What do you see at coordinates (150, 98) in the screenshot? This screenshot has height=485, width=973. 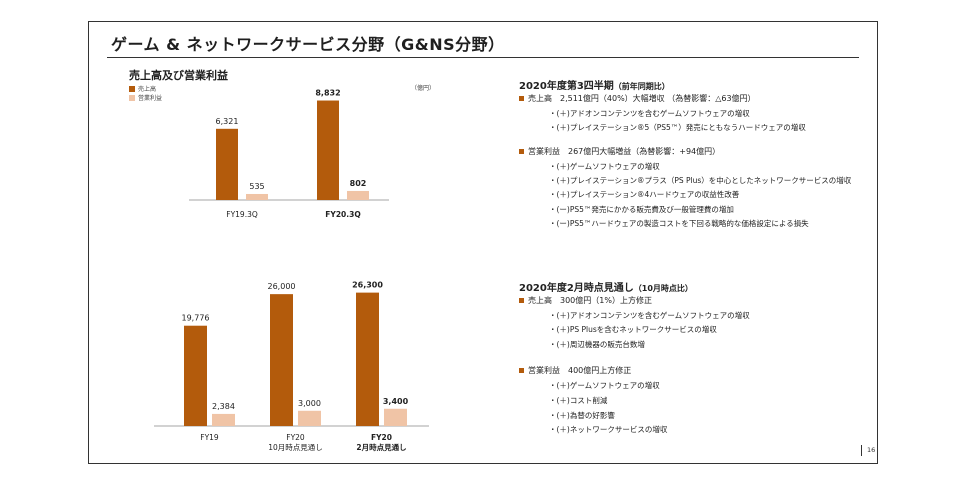 I see `legend-label-profit: 営業利益` at bounding box center [150, 98].